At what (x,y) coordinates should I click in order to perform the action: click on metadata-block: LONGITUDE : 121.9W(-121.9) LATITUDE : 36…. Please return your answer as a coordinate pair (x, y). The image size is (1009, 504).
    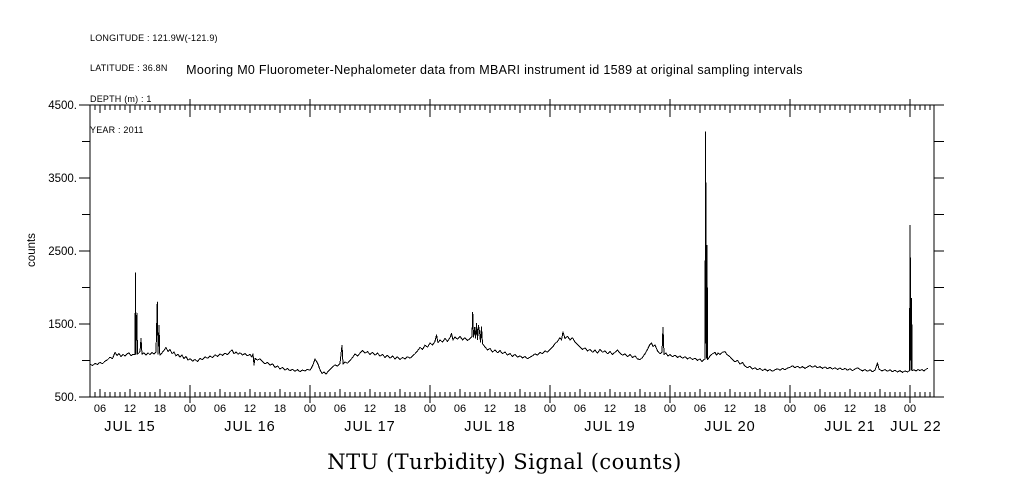
    Looking at the image, I should click on (154, 84).